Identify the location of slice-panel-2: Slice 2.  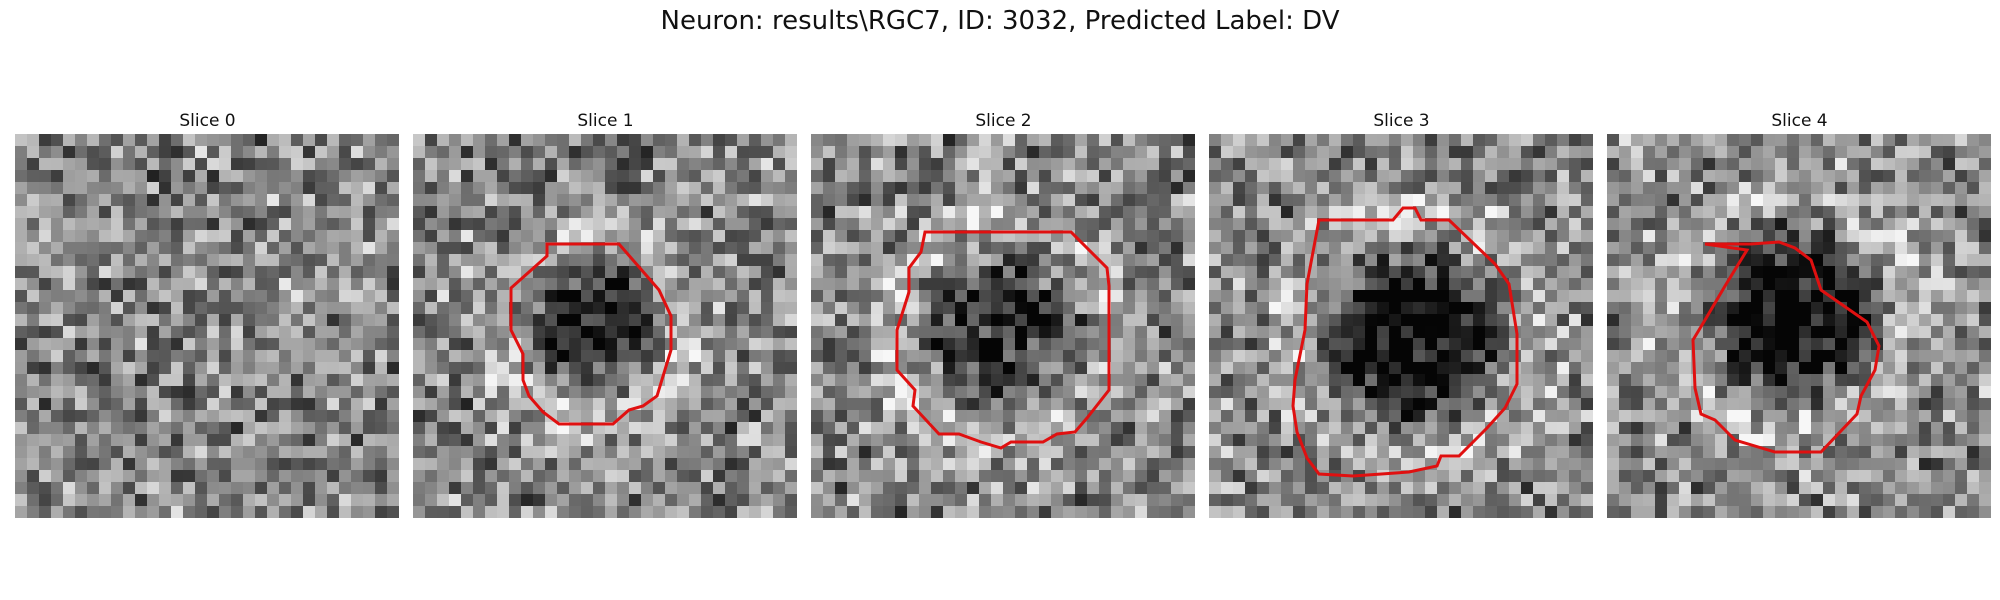
(1003, 313).